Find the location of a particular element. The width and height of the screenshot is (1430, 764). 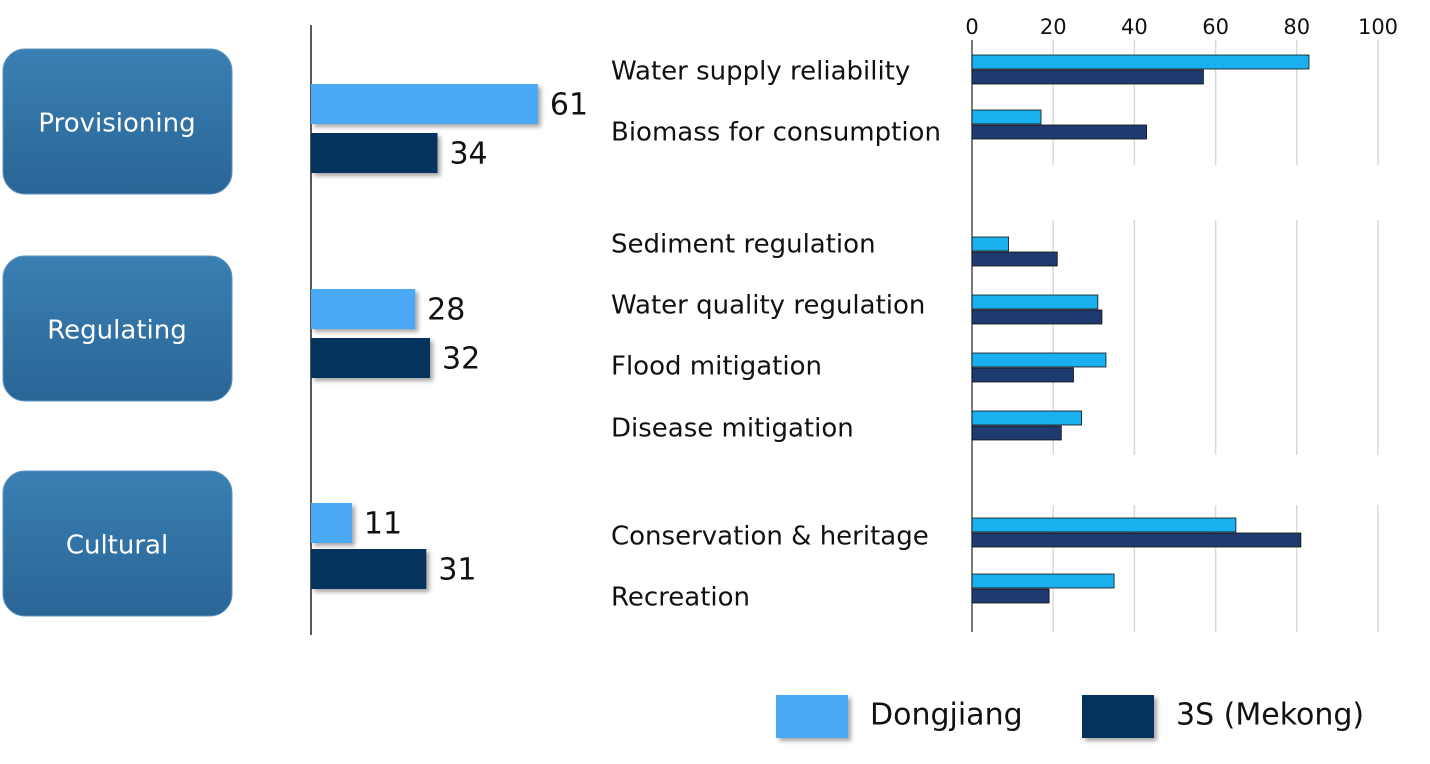

x-tick-label: 20 is located at coordinates (1053, 27).